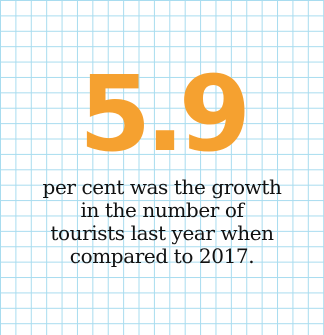  What do you see at coordinates (162, 210) in the screenshot?
I see `caption-line-2: in the number of` at bounding box center [162, 210].